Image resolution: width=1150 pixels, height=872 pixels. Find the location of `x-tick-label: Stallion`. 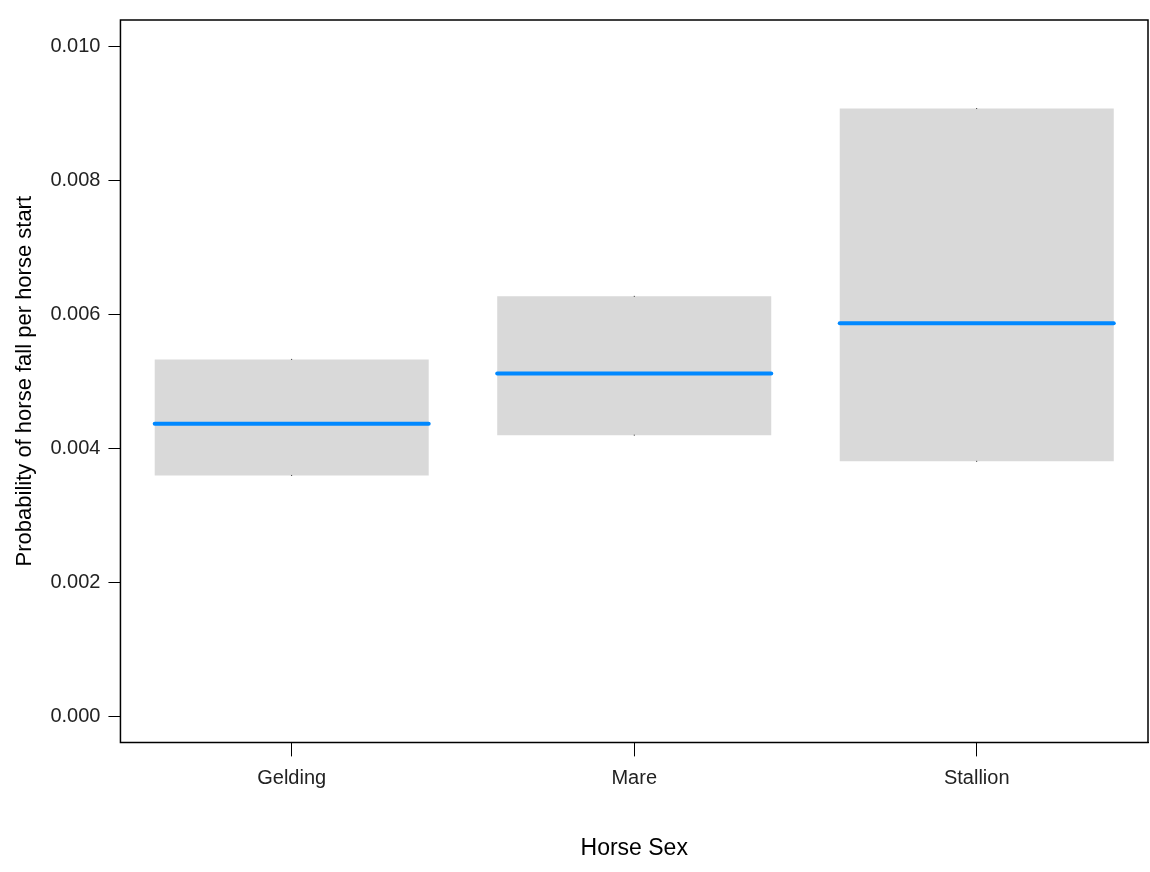

x-tick-label: Stallion is located at coordinates (976, 776).